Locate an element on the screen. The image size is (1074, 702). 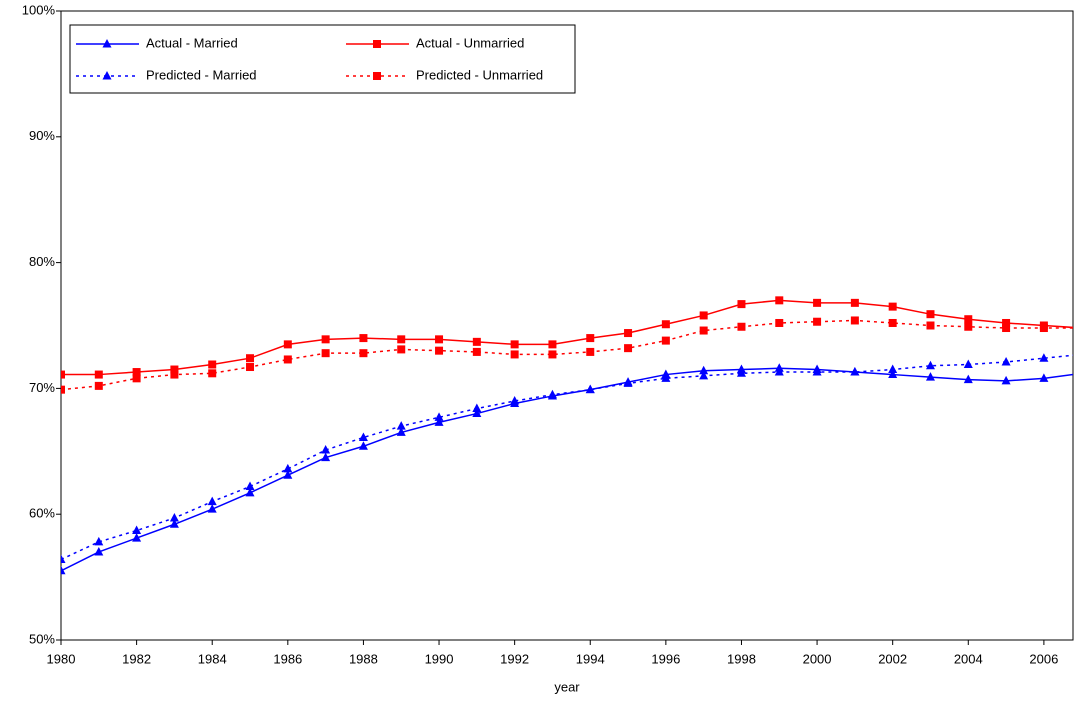
legend-marker is located at coordinates (377, 44).